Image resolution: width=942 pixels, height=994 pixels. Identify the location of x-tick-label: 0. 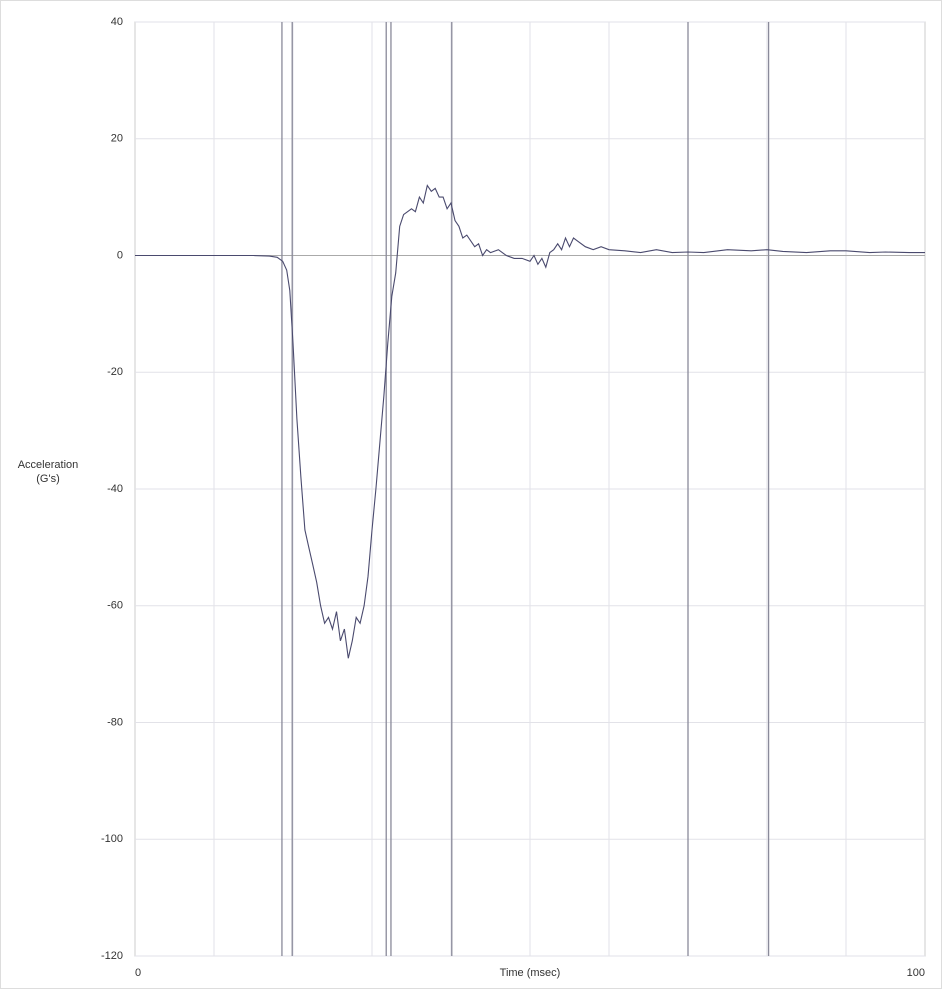
(138, 973).